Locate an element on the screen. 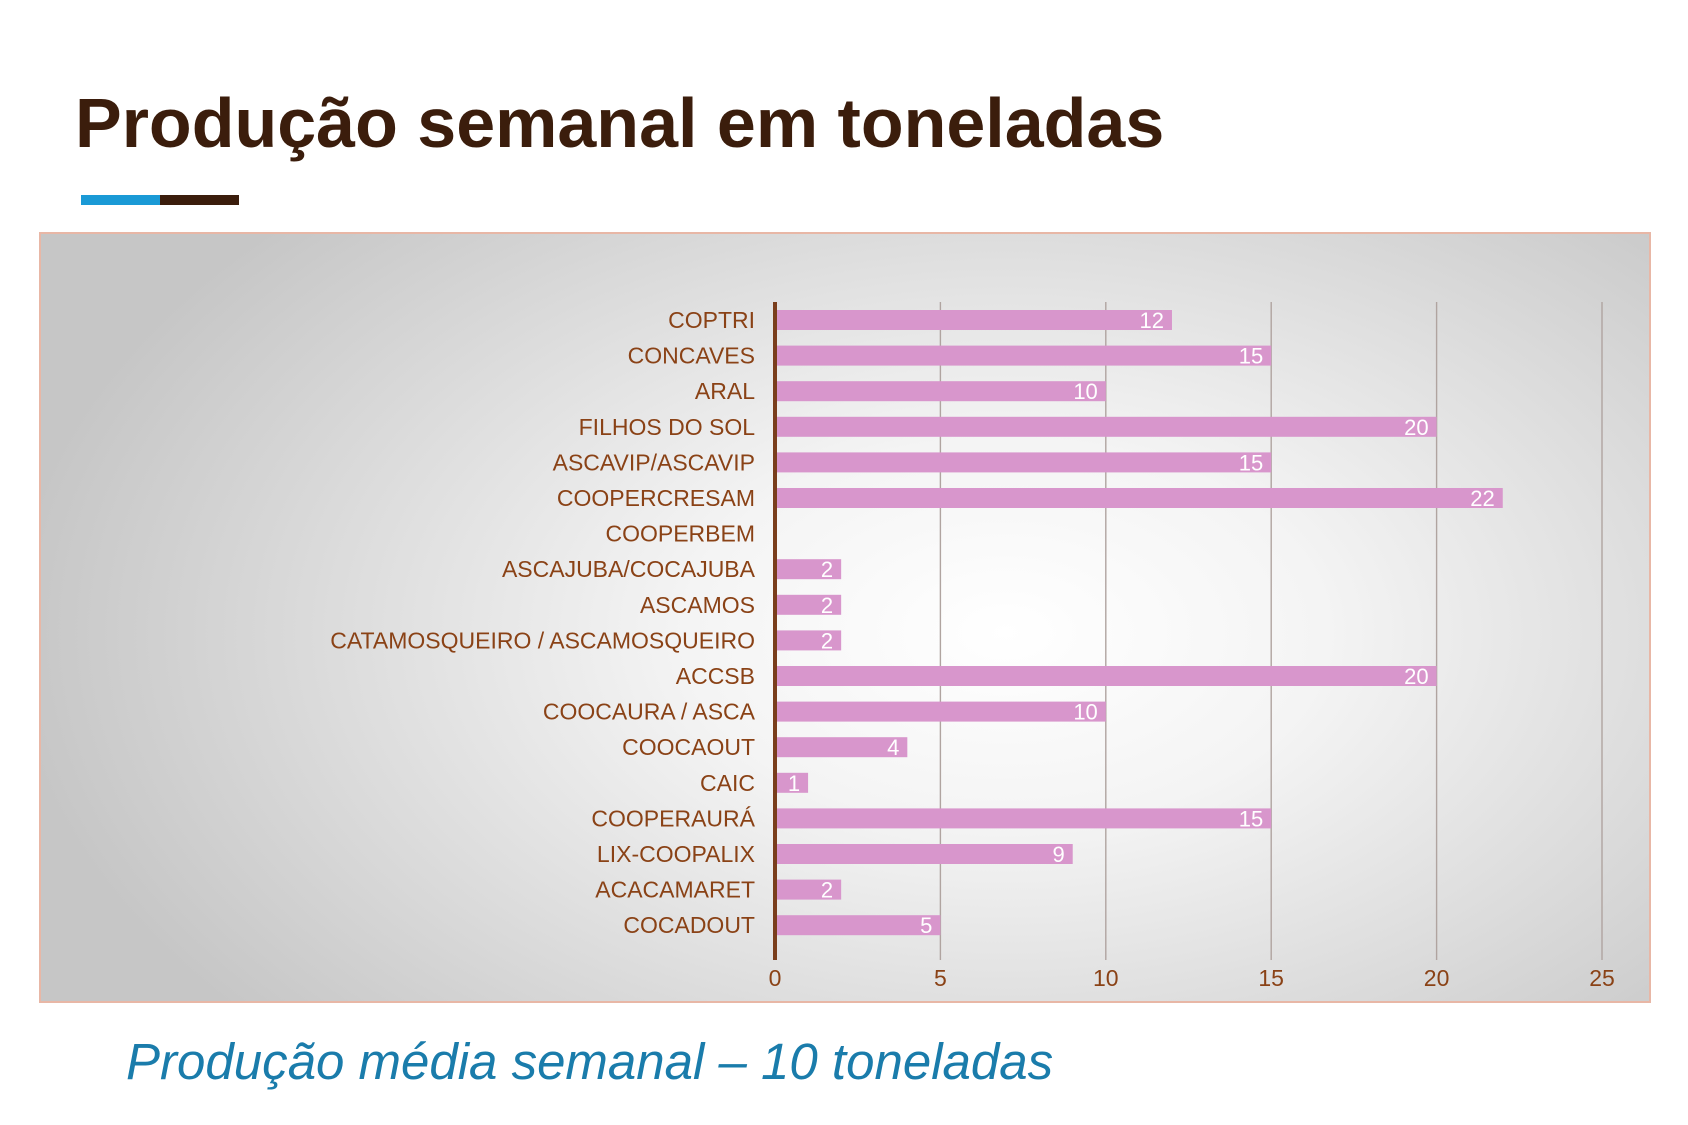 The width and height of the screenshot is (1688, 1125). category-label-cooperbem: COOPERBEM is located at coordinates (680, 534).